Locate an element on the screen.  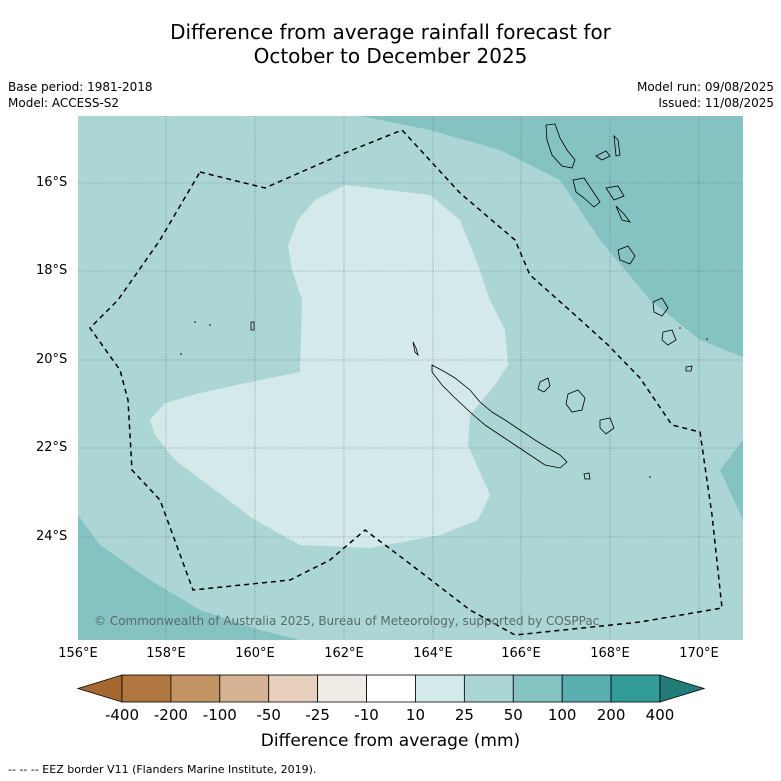
colorbar-tick-label: -400 is located at coordinates (122, 715).